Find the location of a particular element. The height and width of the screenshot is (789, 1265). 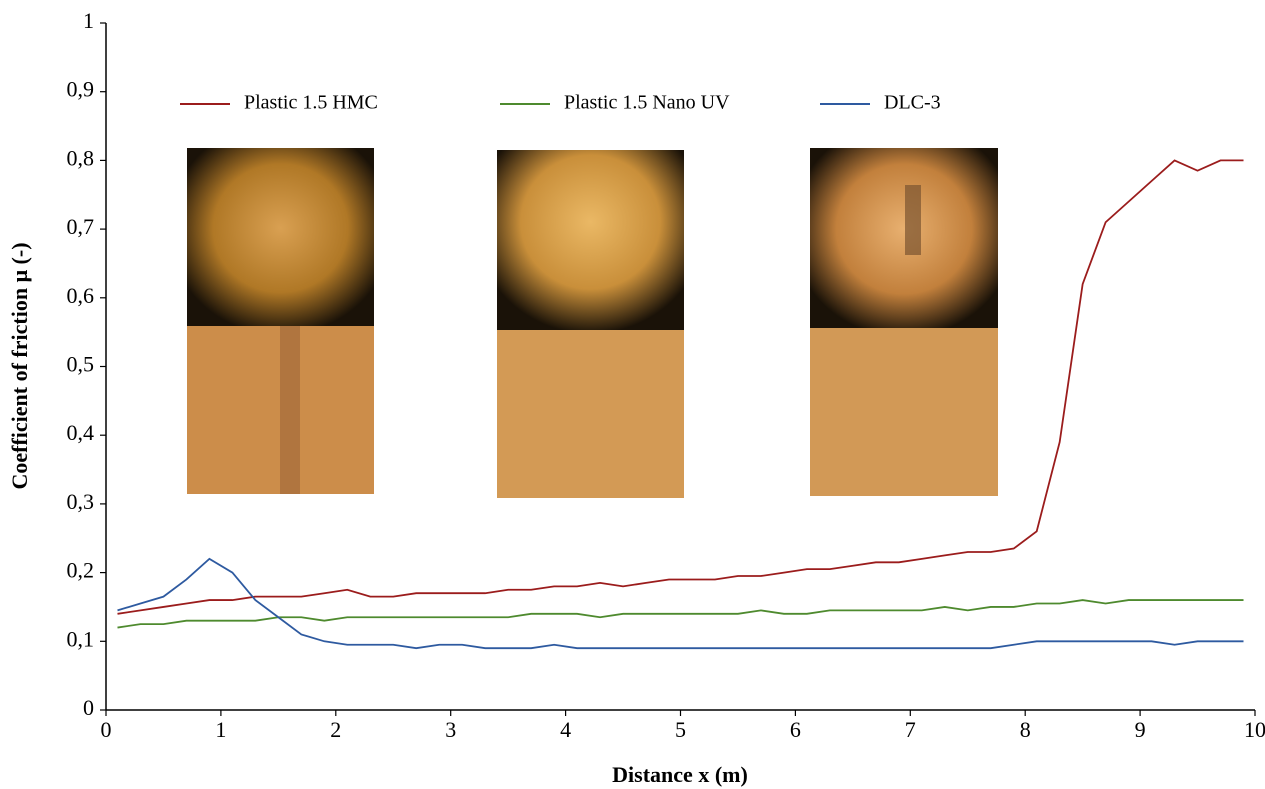

y-tick-label: 0,2 is located at coordinates (81, 570).